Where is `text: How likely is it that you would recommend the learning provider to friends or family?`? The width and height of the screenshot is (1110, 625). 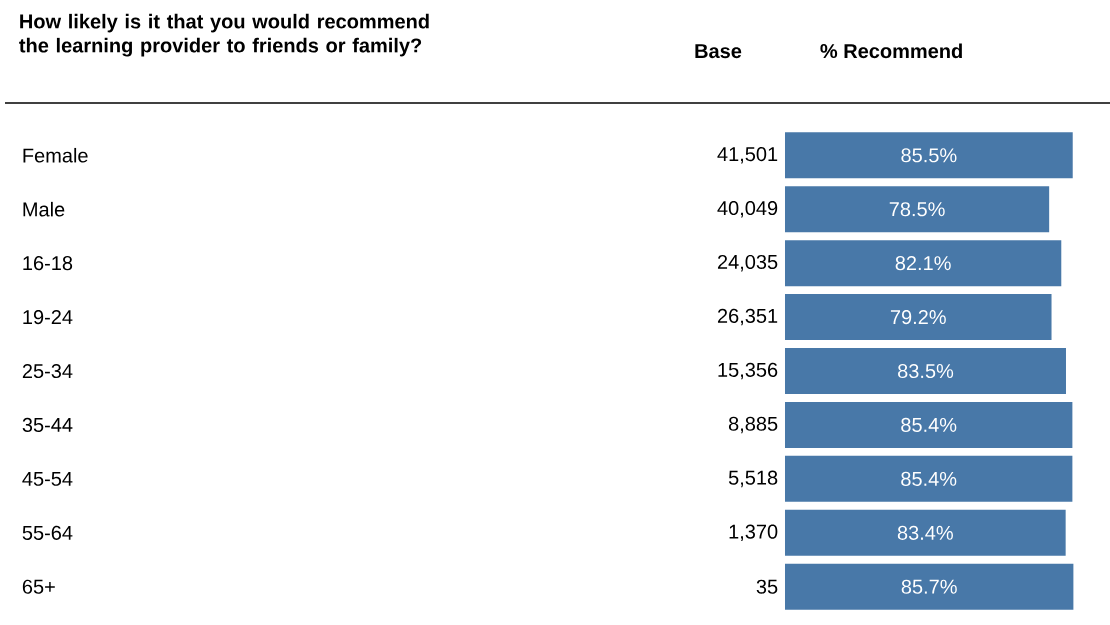
text: How likely is it that you would recommend the learning provider to friends or family? is located at coordinates (224, 35).